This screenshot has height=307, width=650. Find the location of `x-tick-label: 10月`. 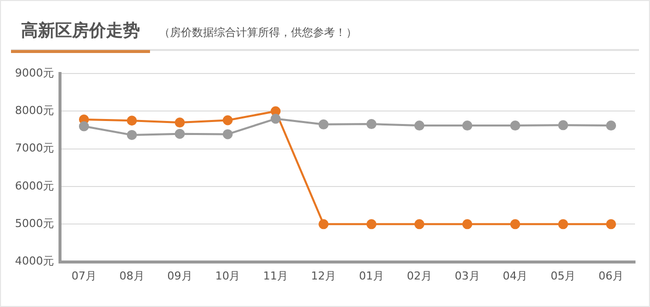

x-tick-label: 10月 is located at coordinates (227, 275).